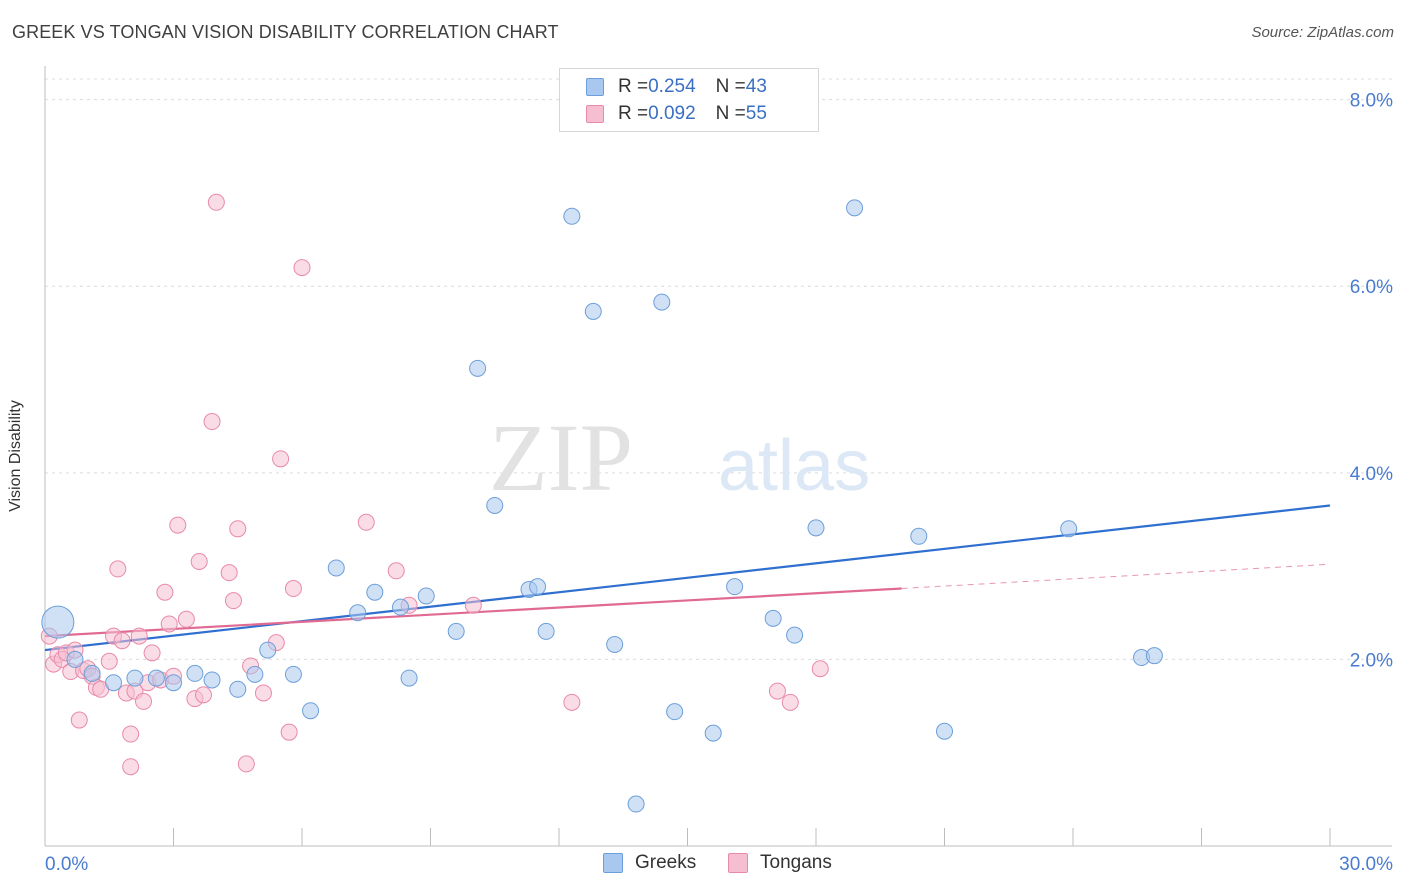  What do you see at coordinates (703, 864) in the screenshot?
I see `series-legend: Greeks Tongans` at bounding box center [703, 864].